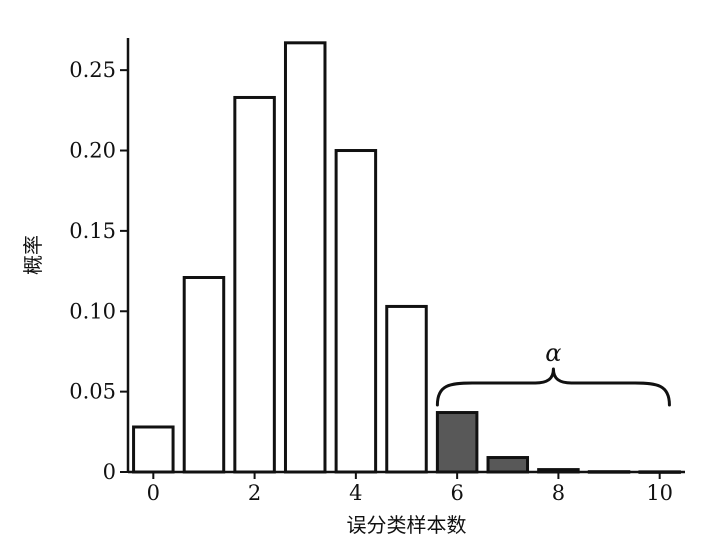 This screenshot has width=721, height=548. I want to click on x-tick-label: 6, so click(456, 493).